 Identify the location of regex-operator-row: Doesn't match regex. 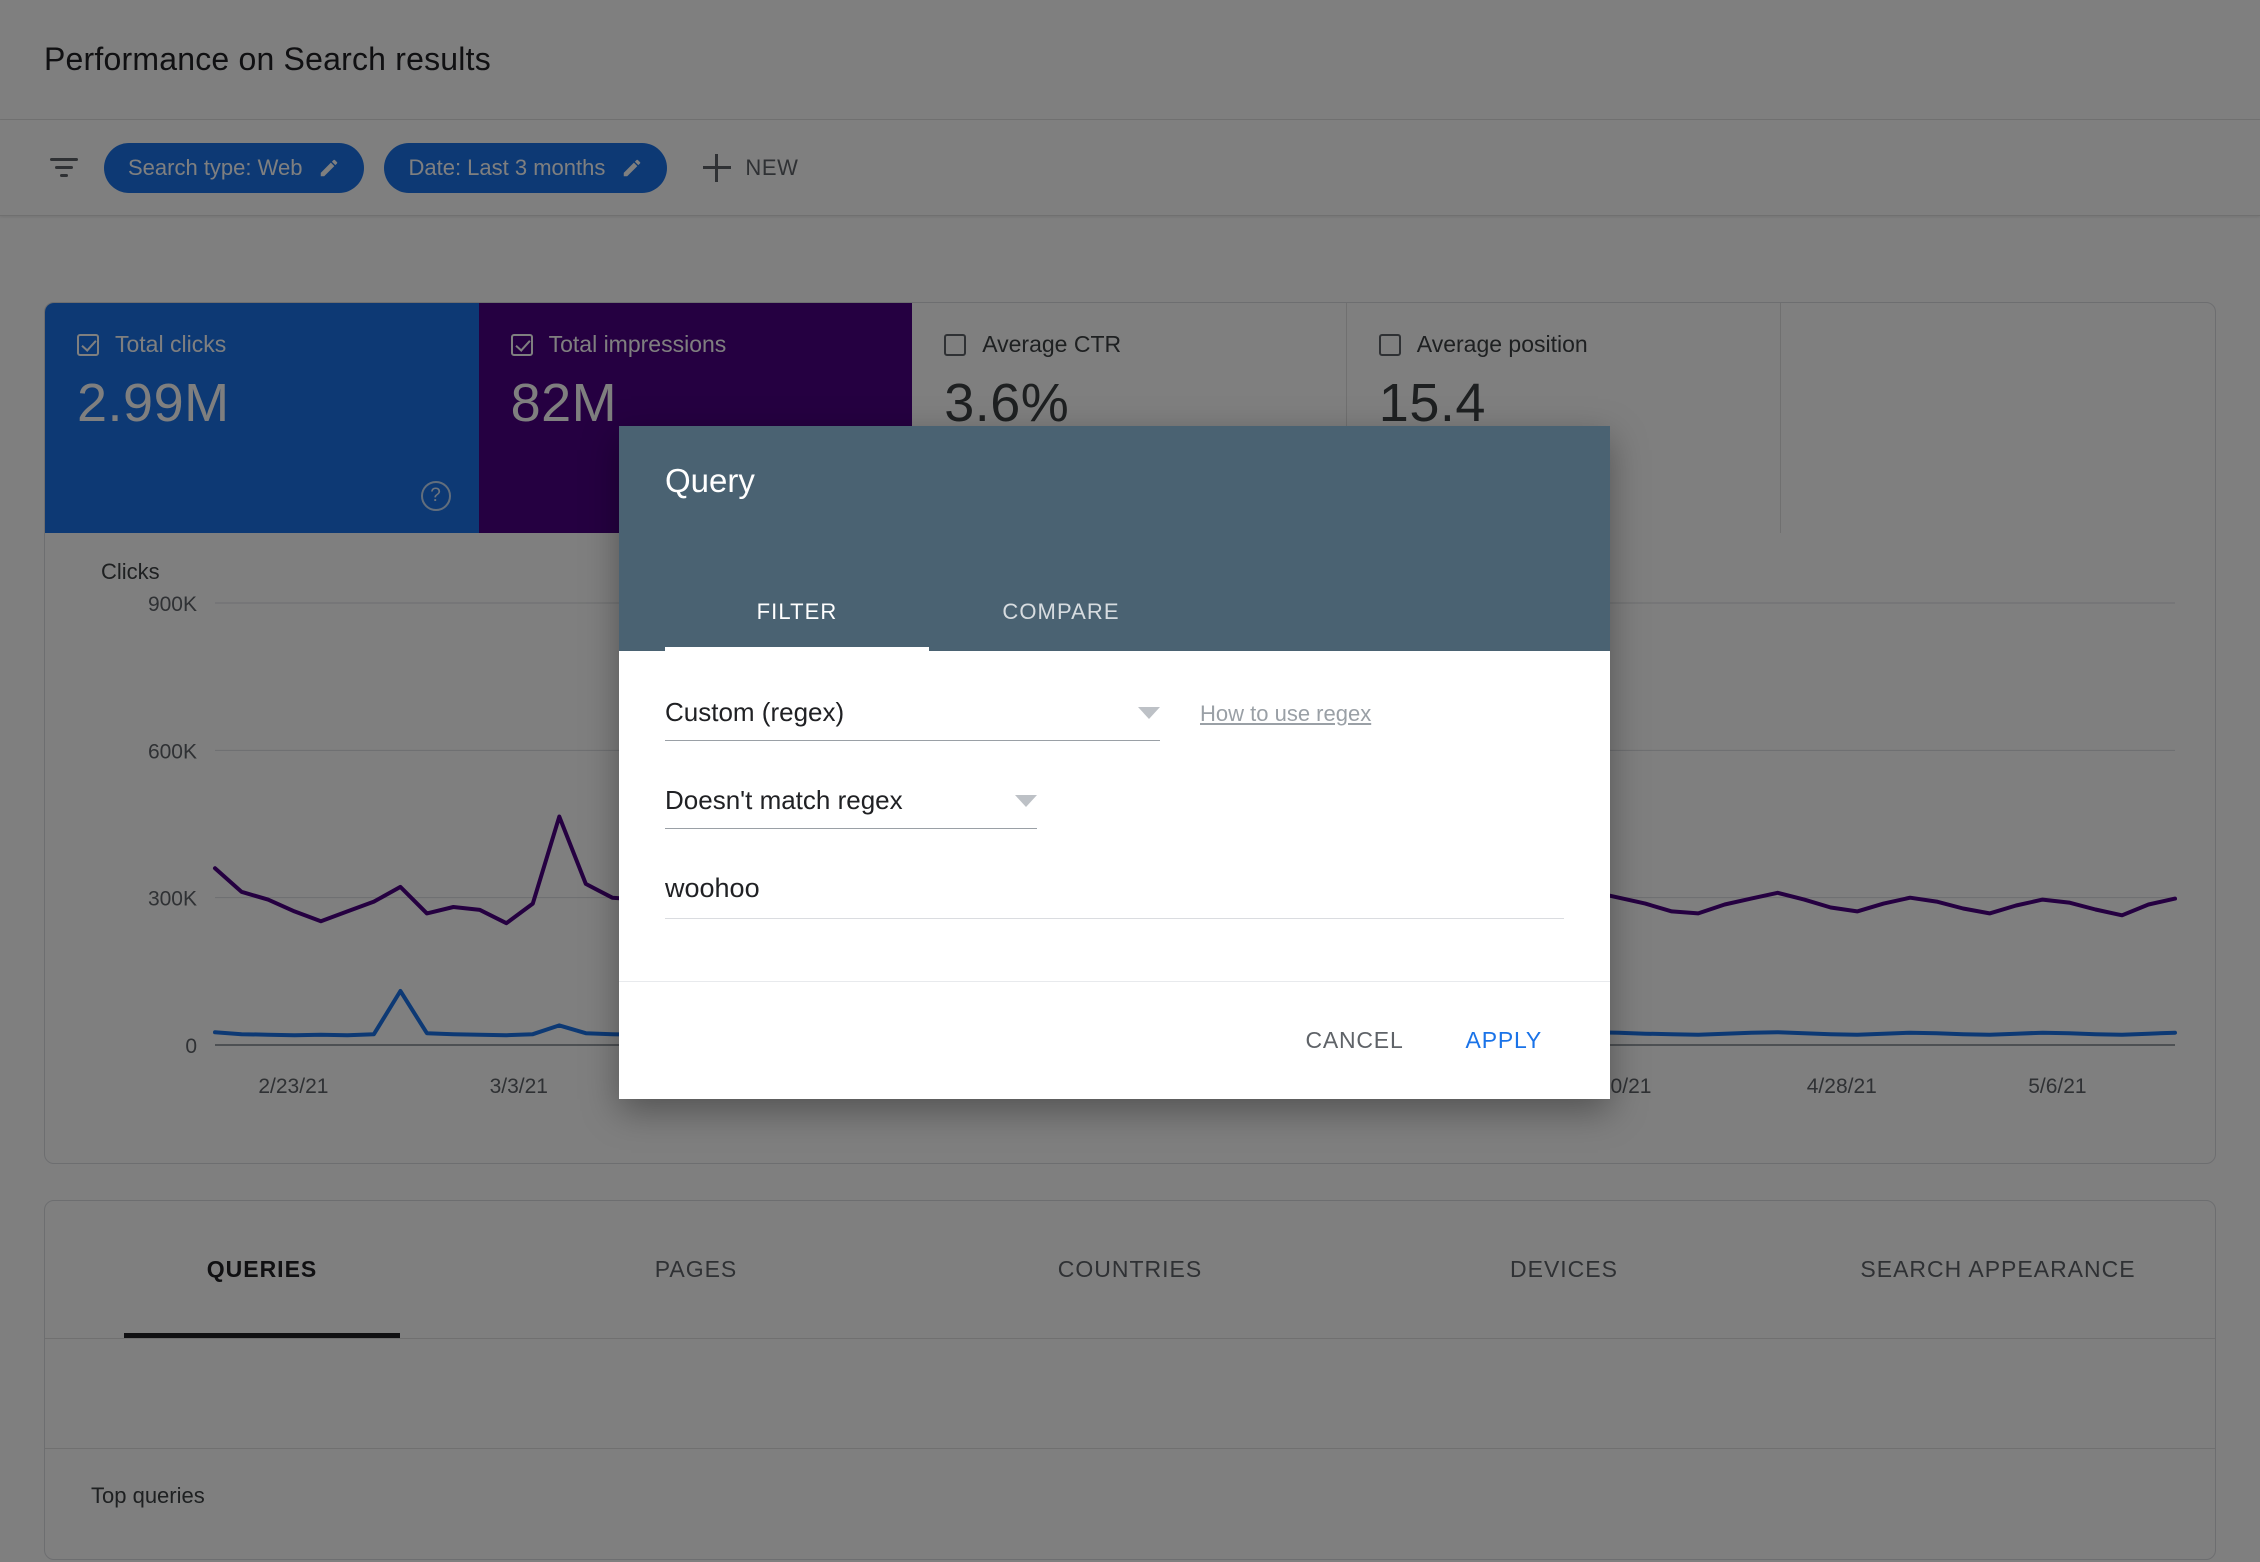
(1114, 807).